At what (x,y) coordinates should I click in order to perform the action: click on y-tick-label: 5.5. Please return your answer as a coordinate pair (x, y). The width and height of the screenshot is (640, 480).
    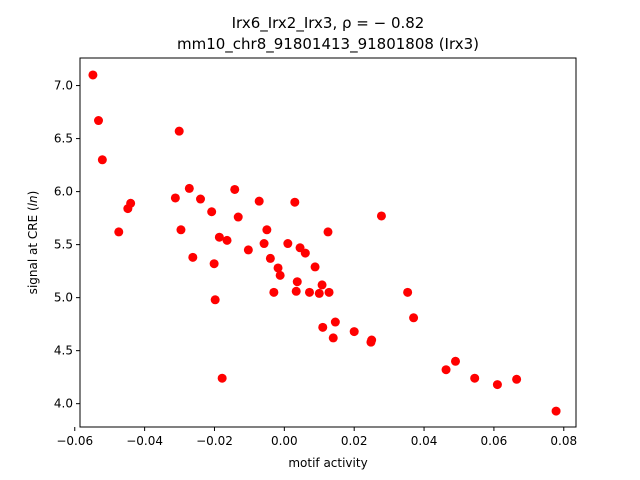
    Looking at the image, I should click on (63, 245).